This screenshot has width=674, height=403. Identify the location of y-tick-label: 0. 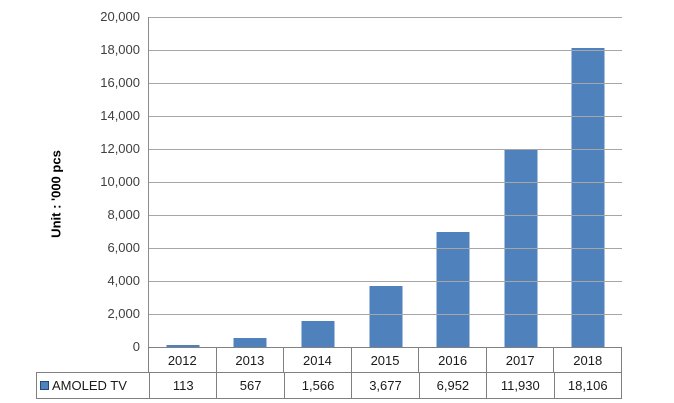
(136, 346).